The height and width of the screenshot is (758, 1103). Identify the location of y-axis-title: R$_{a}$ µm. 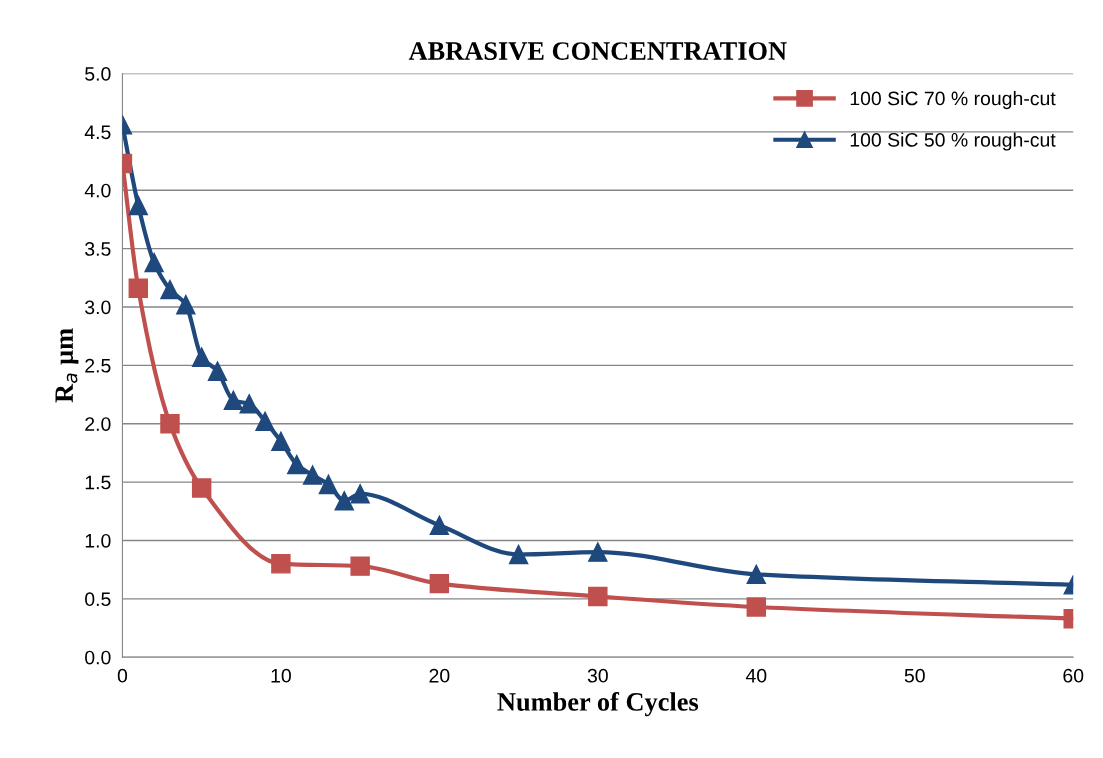
(67, 365).